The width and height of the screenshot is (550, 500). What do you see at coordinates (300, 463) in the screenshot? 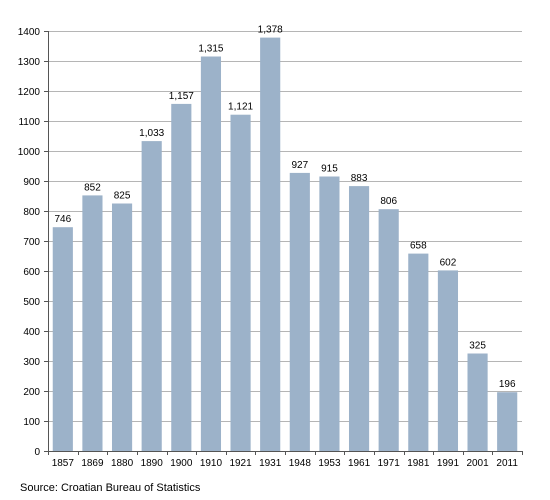
I see `x-tick-label: 1948` at bounding box center [300, 463].